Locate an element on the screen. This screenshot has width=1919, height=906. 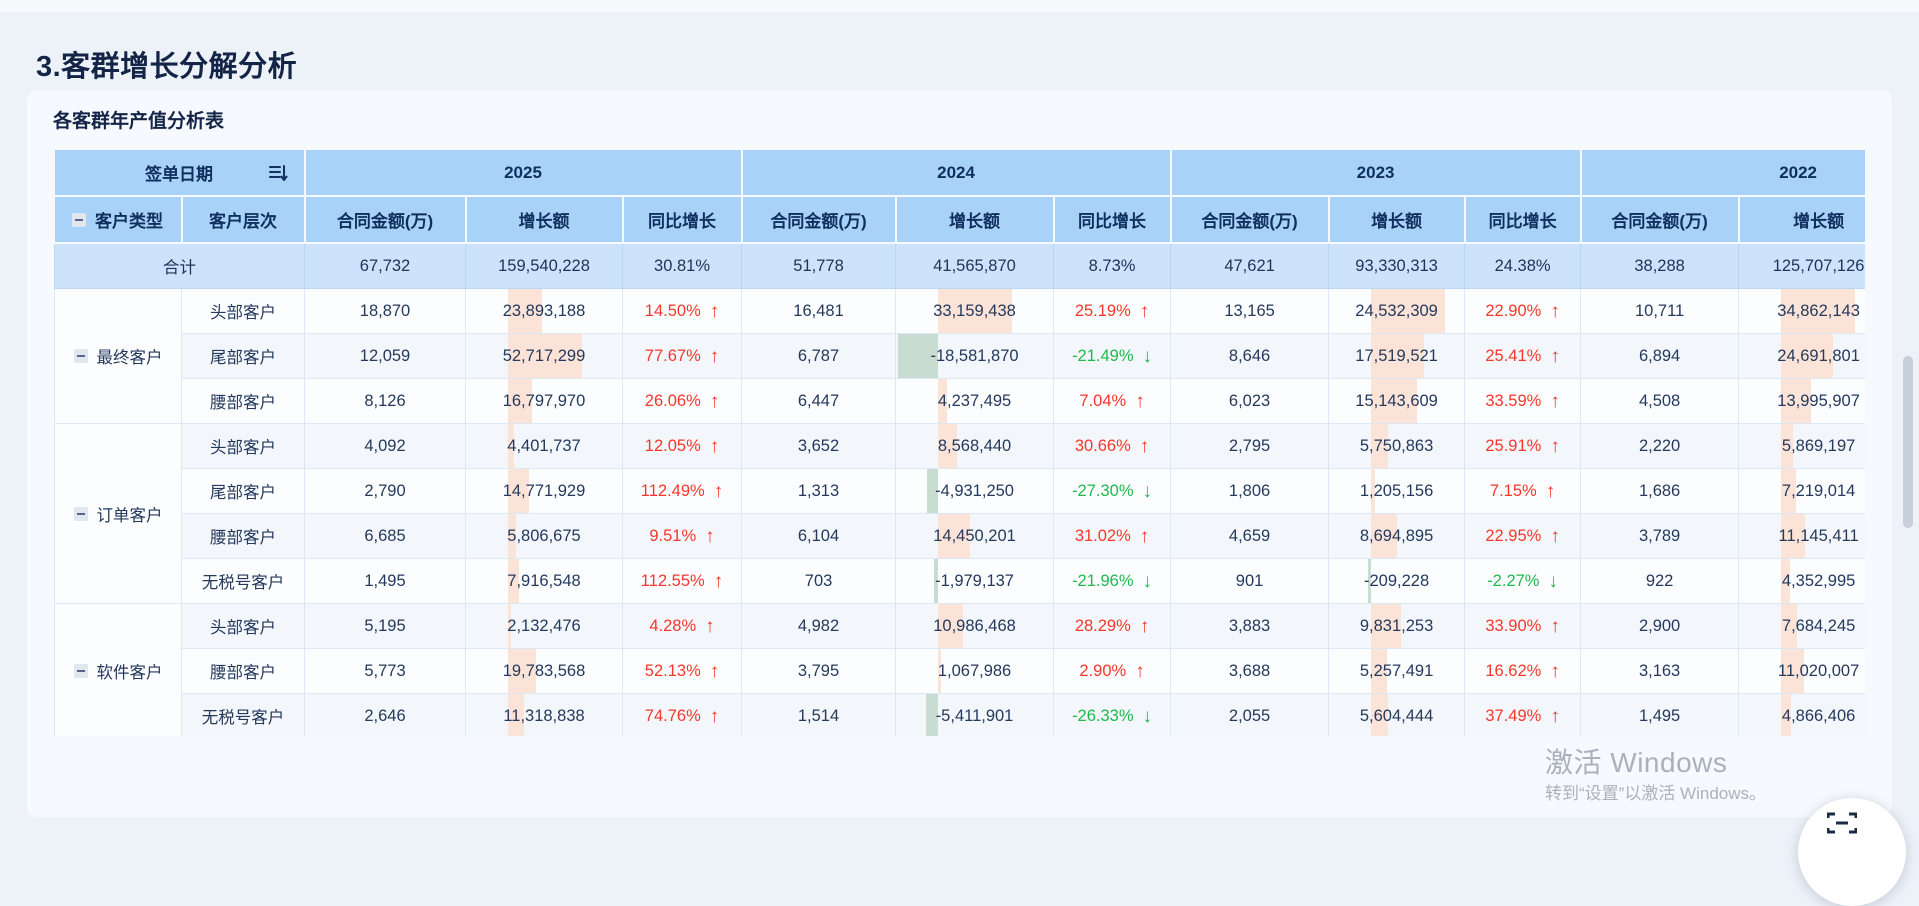
amount-cell-2025: 1,495 is located at coordinates (385, 581).